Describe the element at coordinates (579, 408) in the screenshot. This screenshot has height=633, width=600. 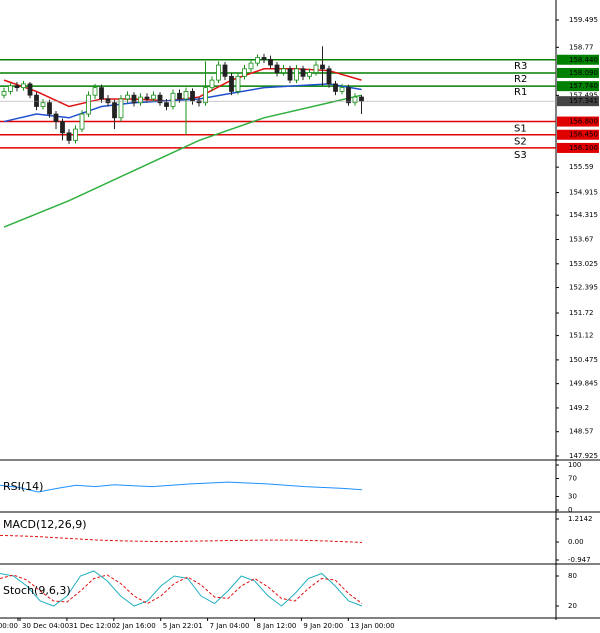
I see `y-tick-label: 149.2` at that location.